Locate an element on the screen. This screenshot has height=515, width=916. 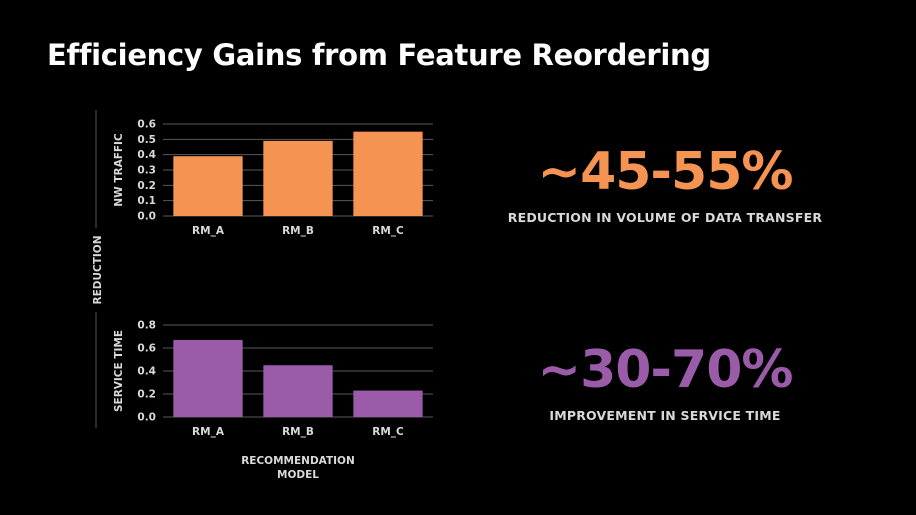
y-tick-label: 0.1 is located at coordinates (146, 201).